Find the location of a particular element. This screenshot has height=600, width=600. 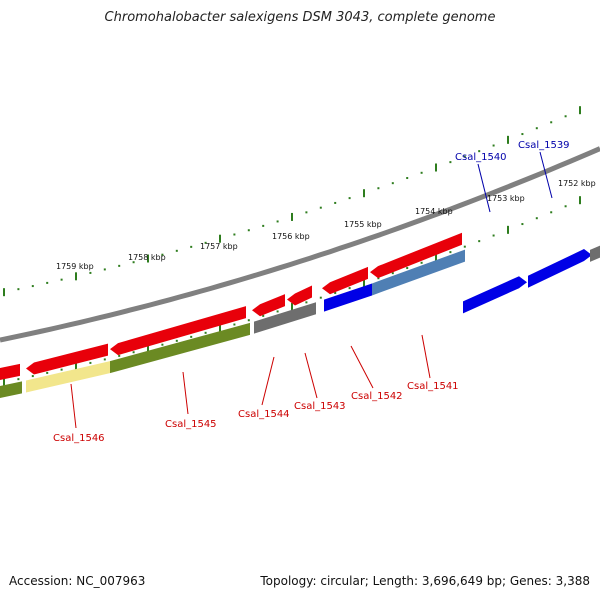

gene-csal-1540-feature is located at coordinates (495, 295).